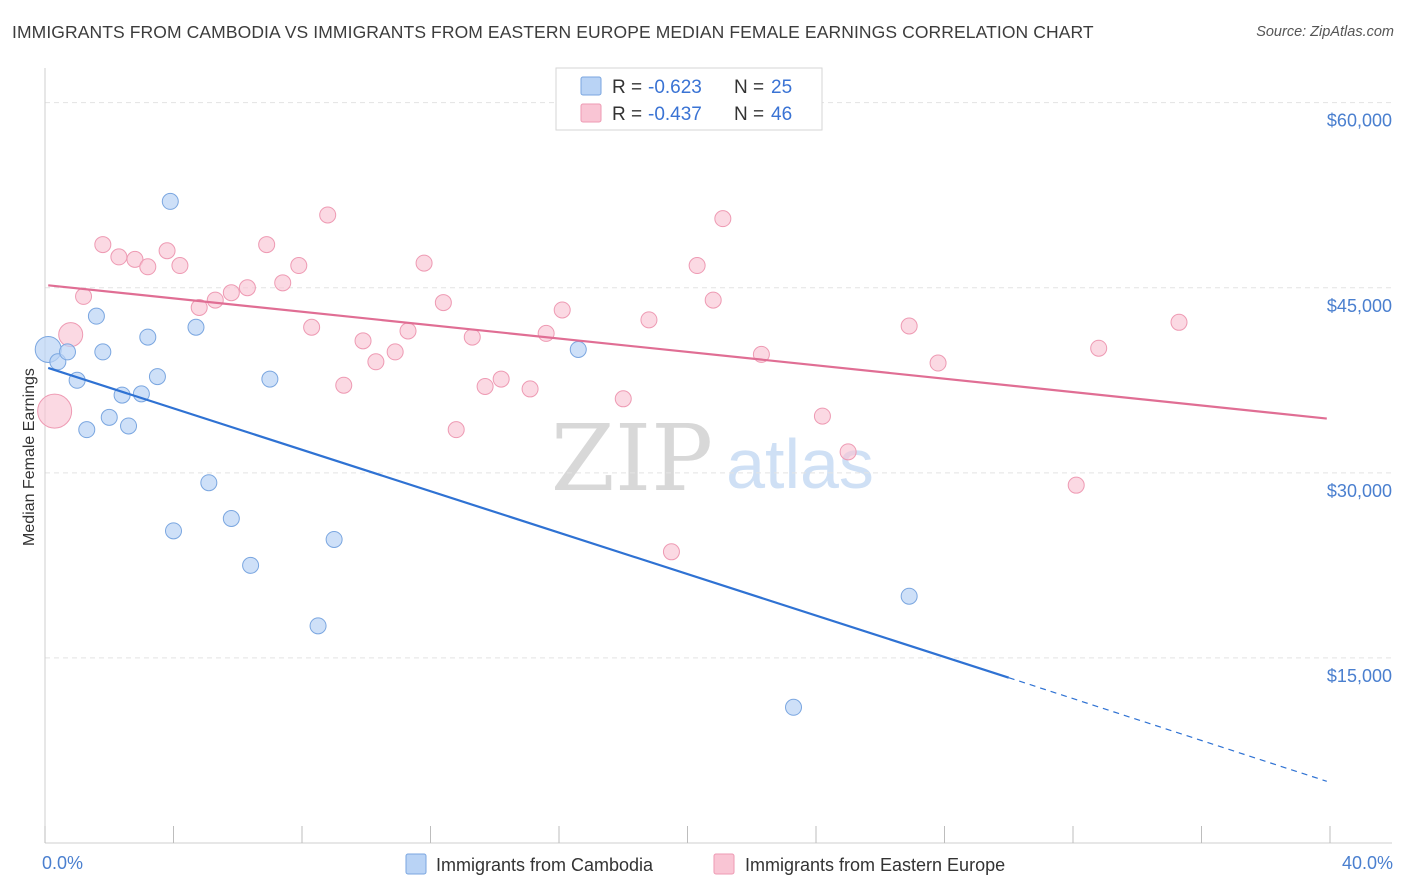 This screenshot has width=1406, height=892. I want to click on stats-r-value-cambodia: -0.623, so click(675, 87).